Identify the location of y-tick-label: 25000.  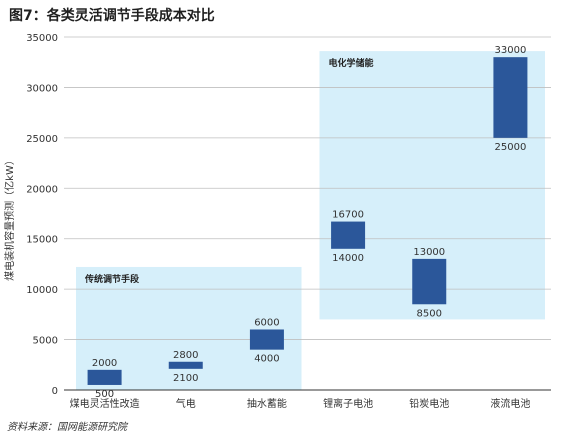
(42, 139).